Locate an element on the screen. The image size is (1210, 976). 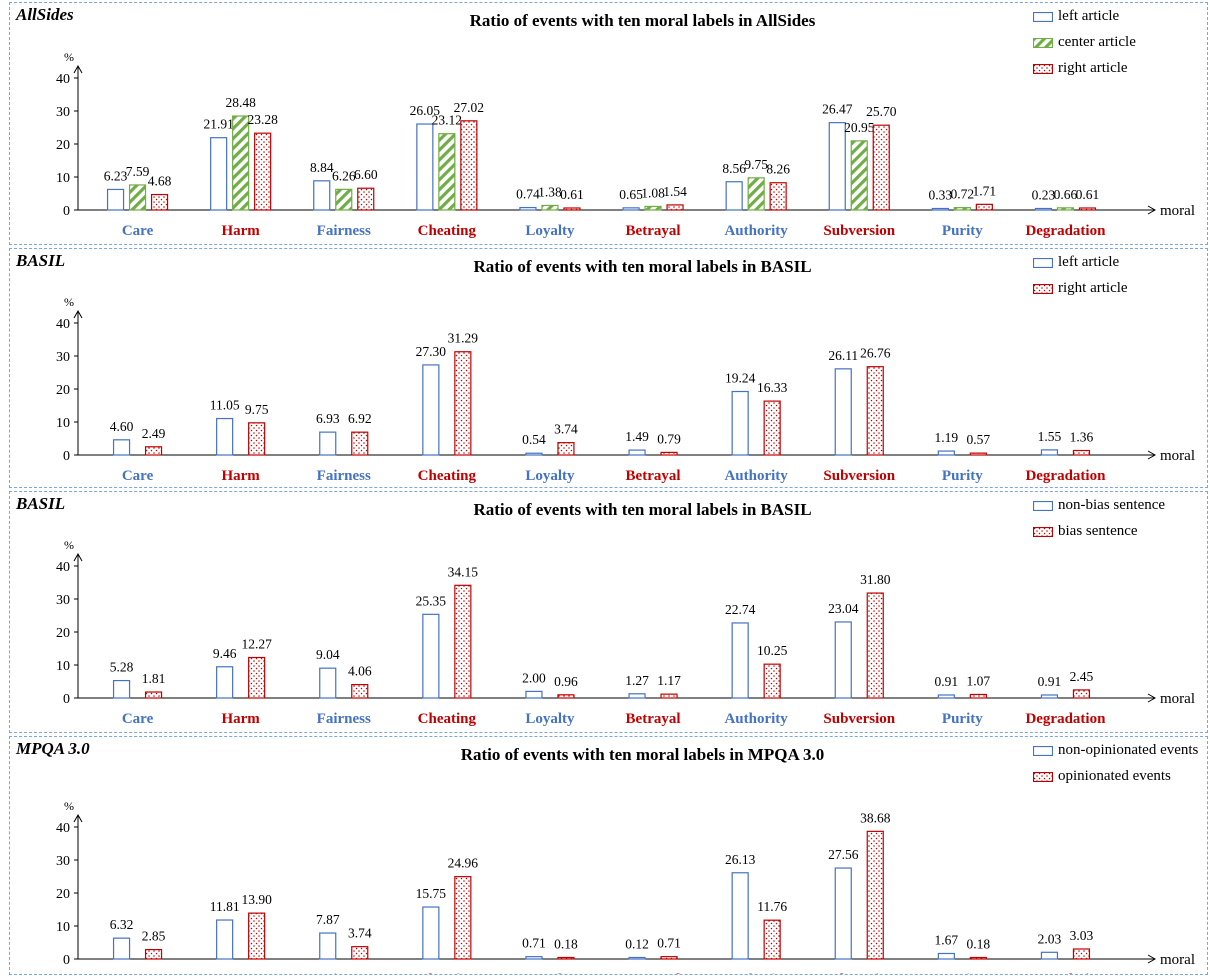
data-label: 13.90 is located at coordinates (256, 899).